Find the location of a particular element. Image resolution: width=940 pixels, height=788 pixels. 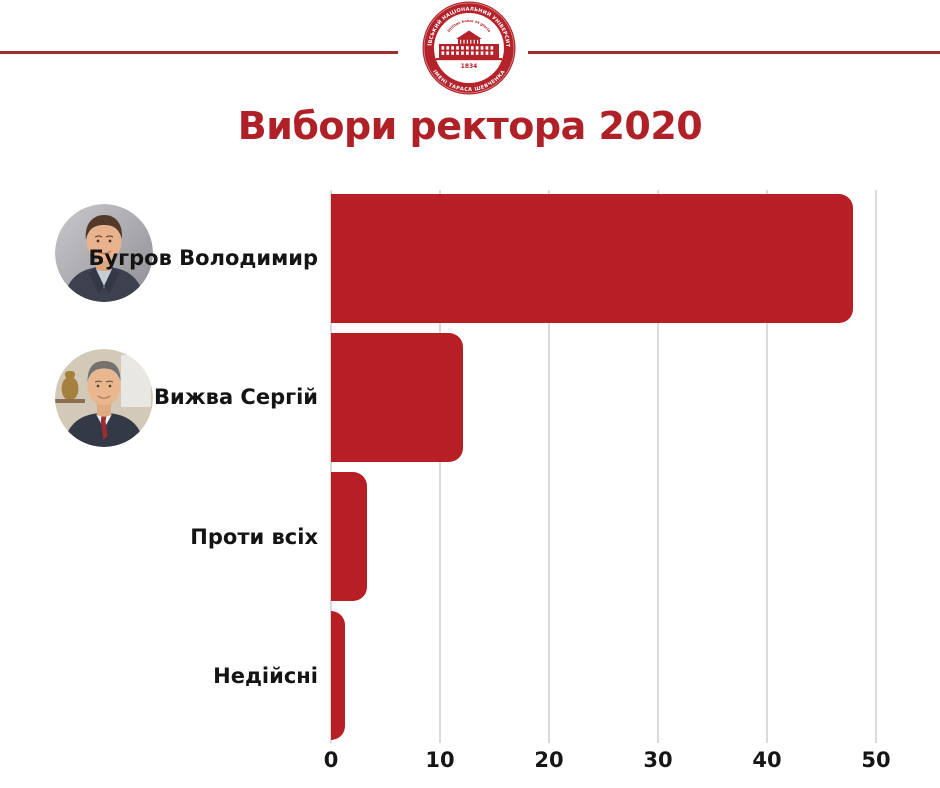

x-tick-label: 0 is located at coordinates (331, 760).